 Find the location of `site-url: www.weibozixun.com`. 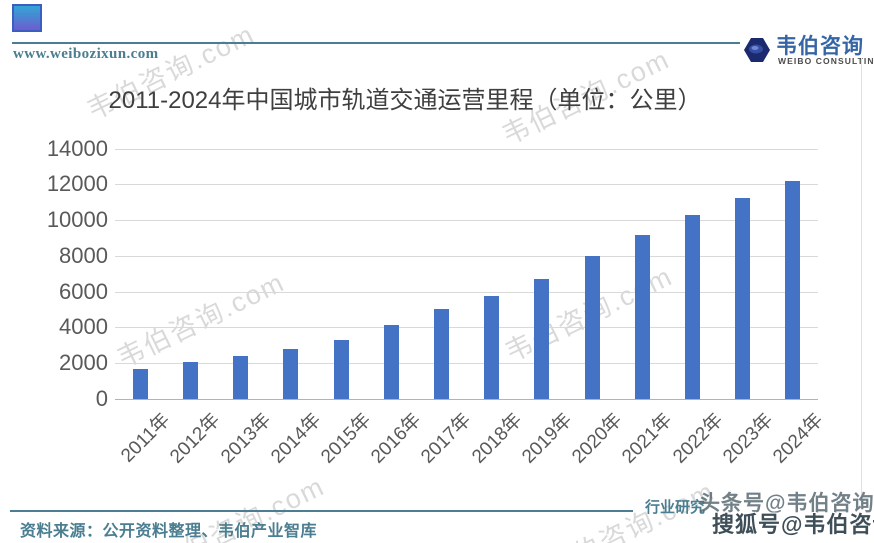

site-url: www.weibozixun.com is located at coordinates (86, 54).